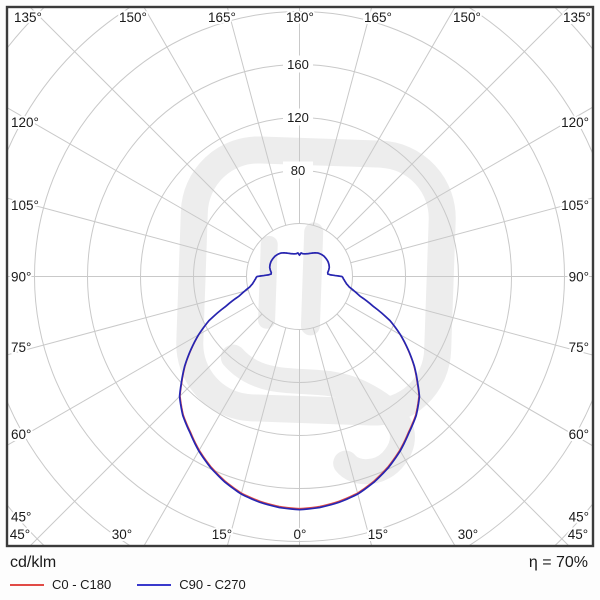 This screenshot has width=600, height=600. What do you see at coordinates (300, 17) in the screenshot?
I see `angle-label-top: 180°` at bounding box center [300, 17].